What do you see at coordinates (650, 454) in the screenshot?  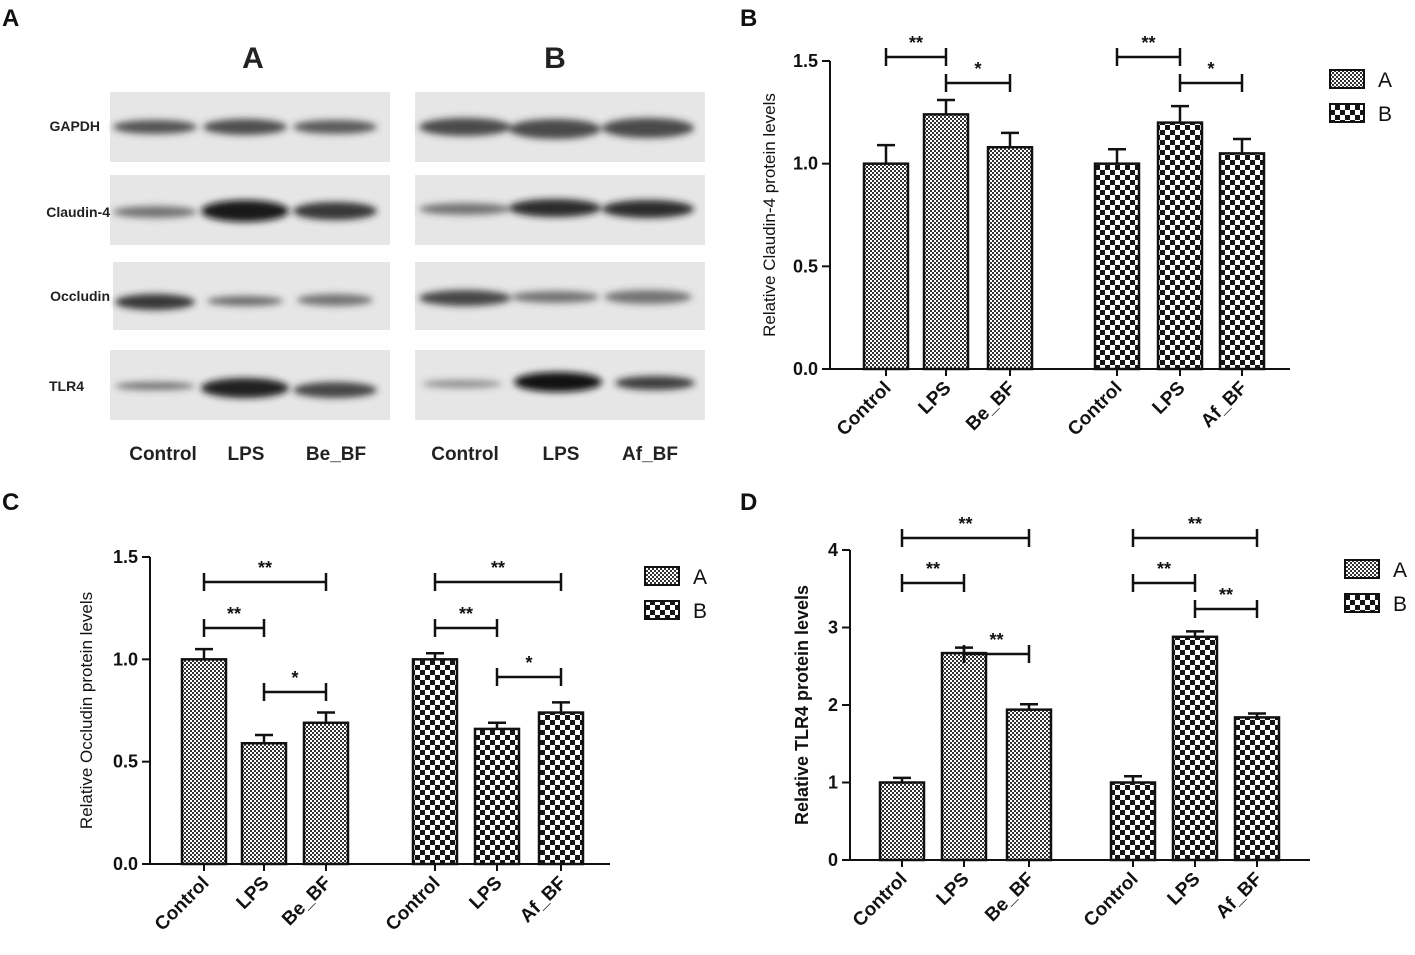 I see `blot-lane-label: Af_BF` at bounding box center [650, 454].